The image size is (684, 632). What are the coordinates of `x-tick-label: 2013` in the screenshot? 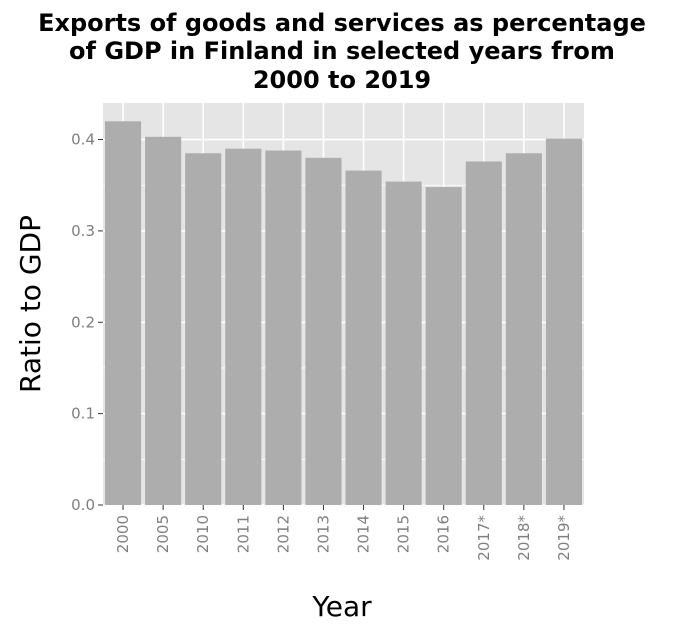 It's located at (323, 534).